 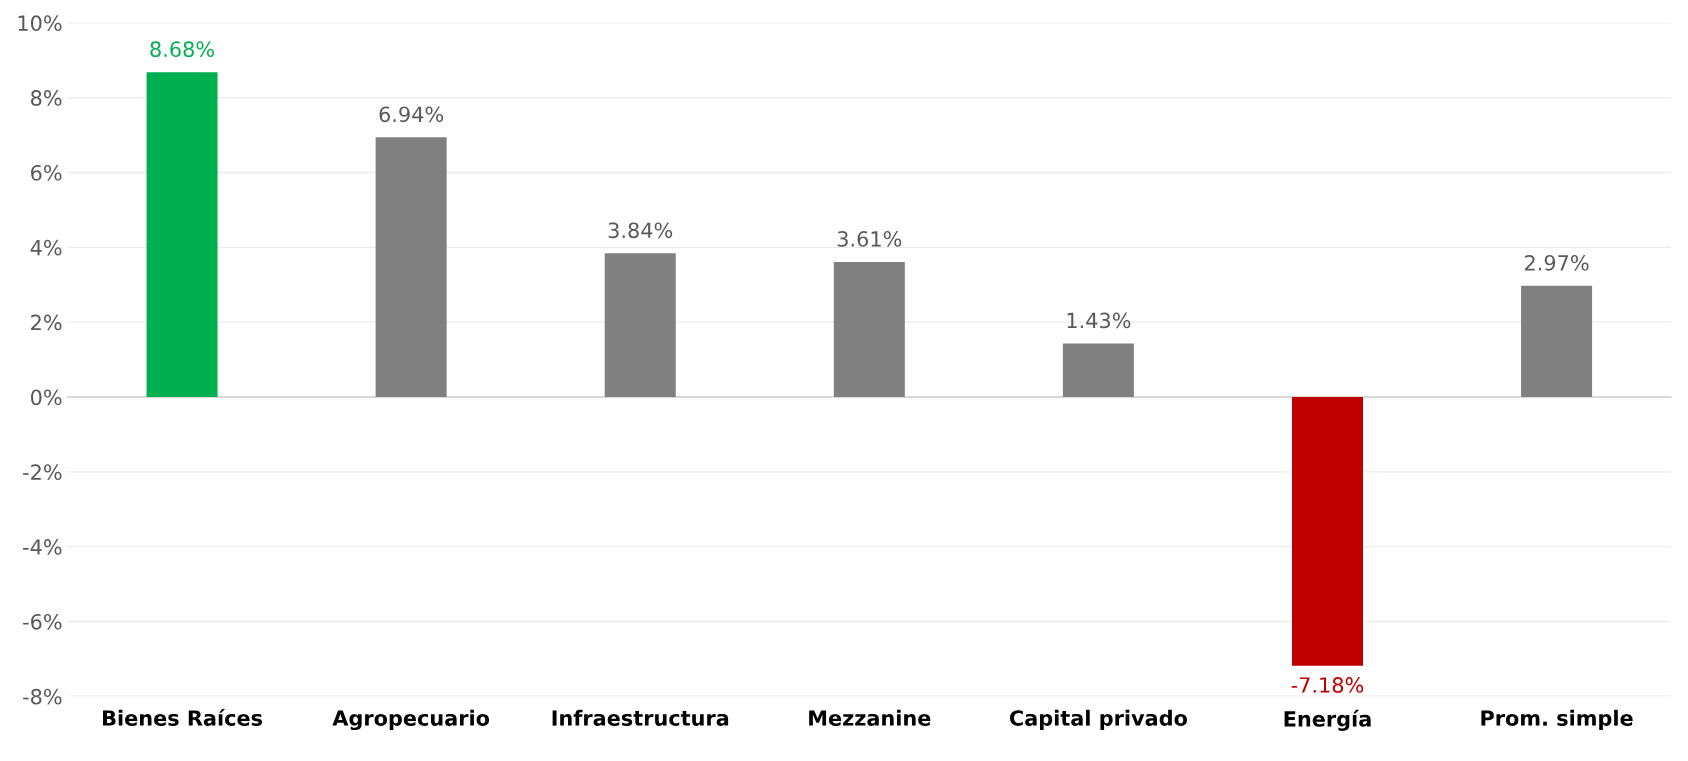 What do you see at coordinates (1099, 320) in the screenshot?
I see `data-label: 1.43%` at bounding box center [1099, 320].